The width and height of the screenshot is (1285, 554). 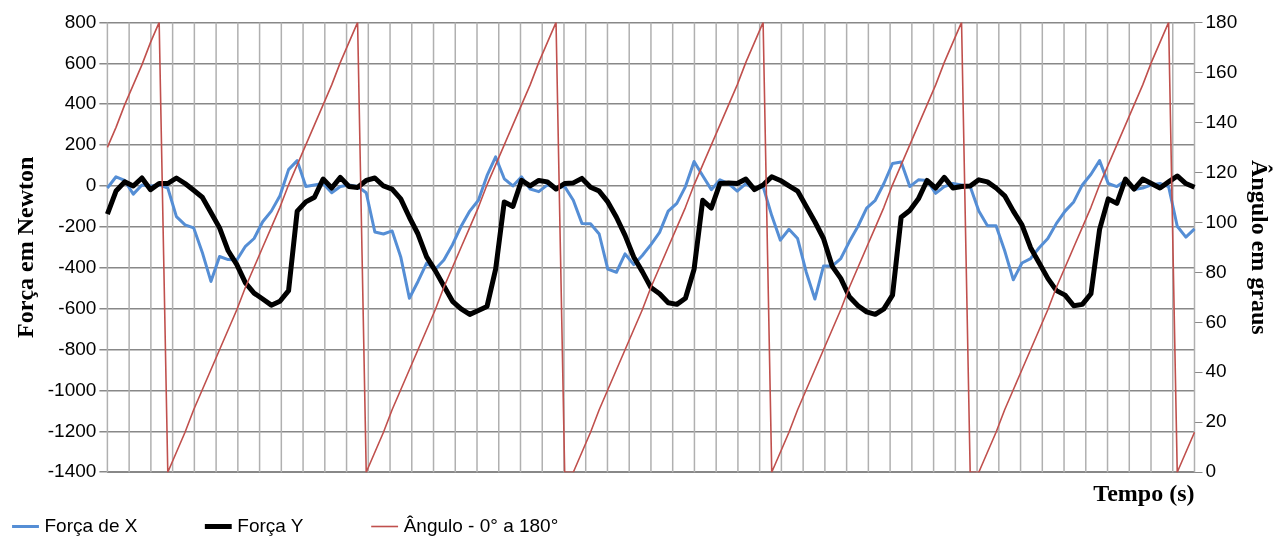 What do you see at coordinates (72, 389) in the screenshot?
I see `y-tick-label: -1000` at bounding box center [72, 389].